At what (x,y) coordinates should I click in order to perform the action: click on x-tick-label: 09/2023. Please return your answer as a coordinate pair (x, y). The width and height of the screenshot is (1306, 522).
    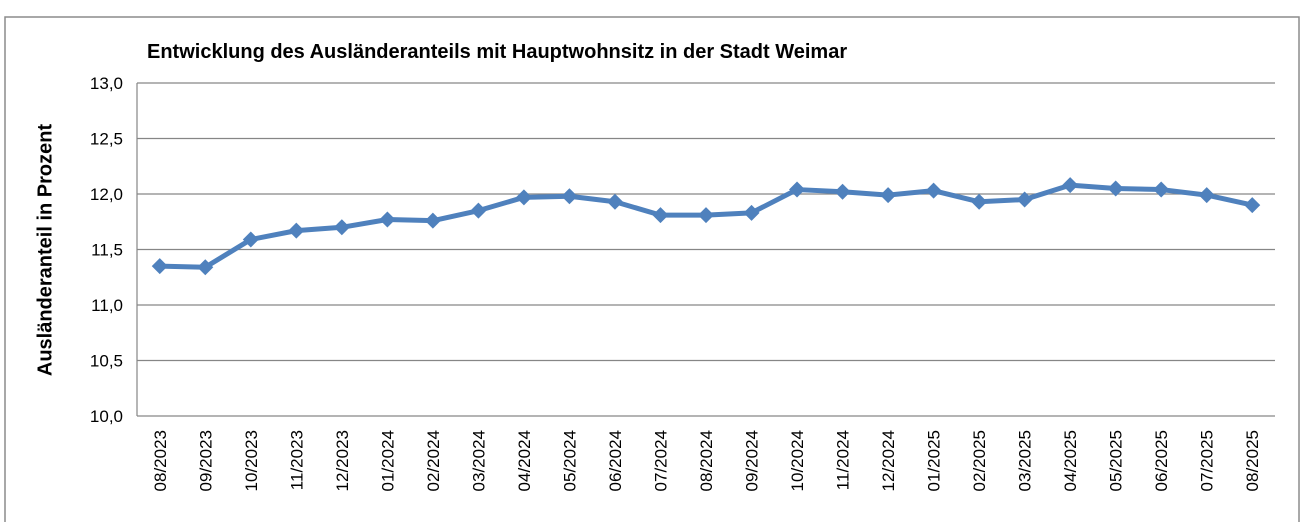
    Looking at the image, I should click on (205, 460).